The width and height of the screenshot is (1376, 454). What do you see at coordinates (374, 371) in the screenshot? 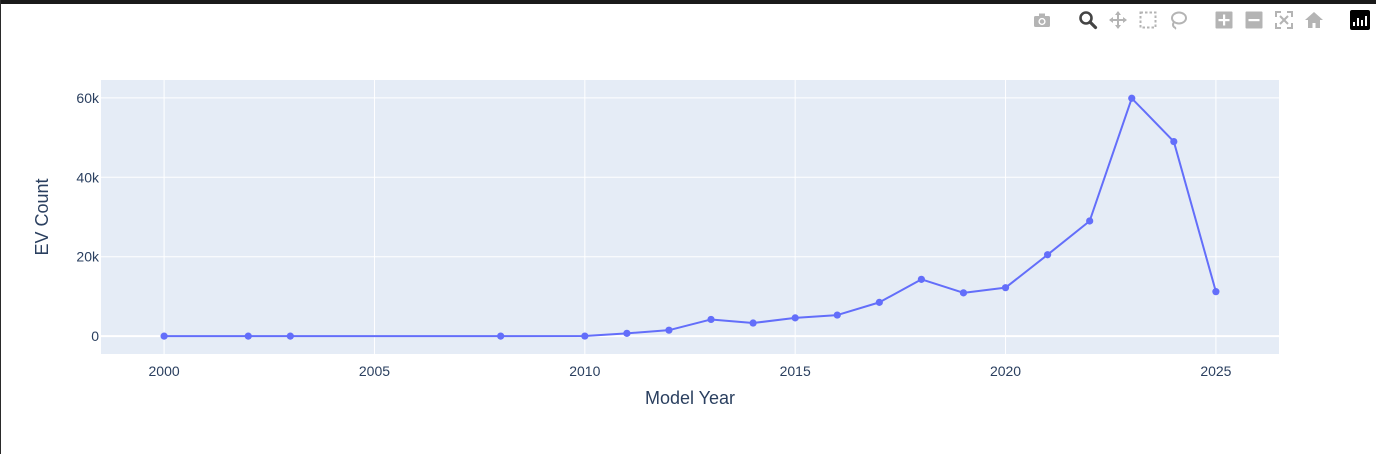
I see `x-tick-label: 2005` at bounding box center [374, 371].